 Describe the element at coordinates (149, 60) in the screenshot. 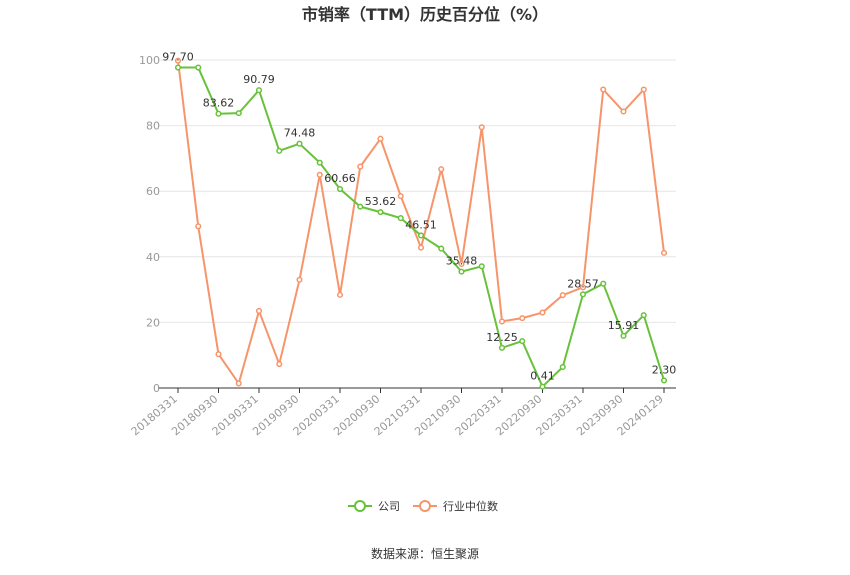

I see `y-tick-label: 100` at that location.